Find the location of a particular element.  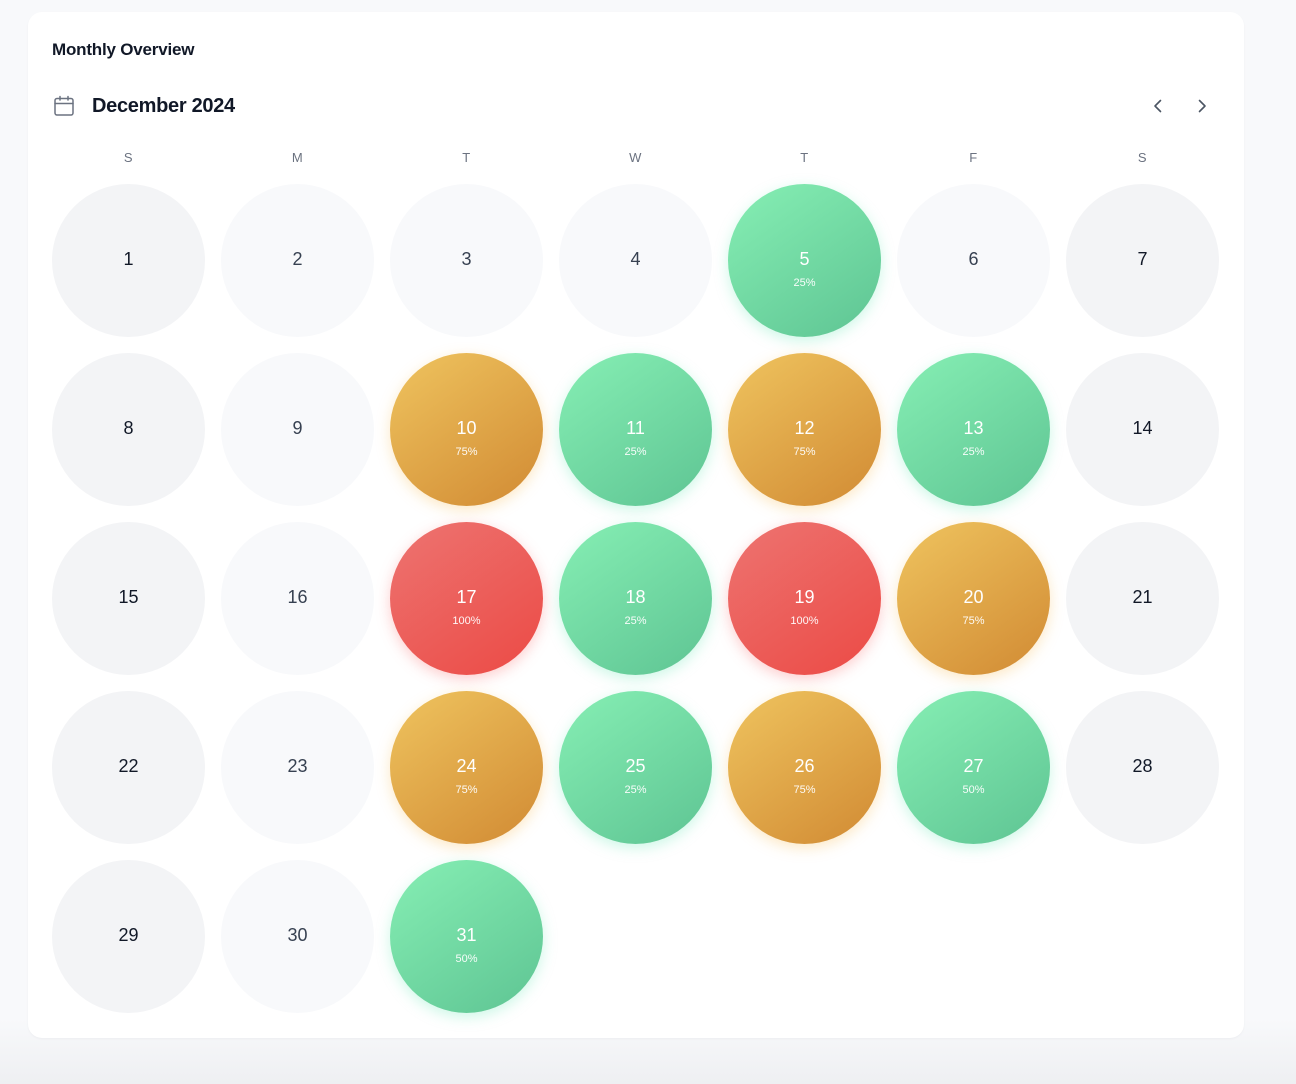

calendar-day-cell: 5 25% is located at coordinates (804, 260).